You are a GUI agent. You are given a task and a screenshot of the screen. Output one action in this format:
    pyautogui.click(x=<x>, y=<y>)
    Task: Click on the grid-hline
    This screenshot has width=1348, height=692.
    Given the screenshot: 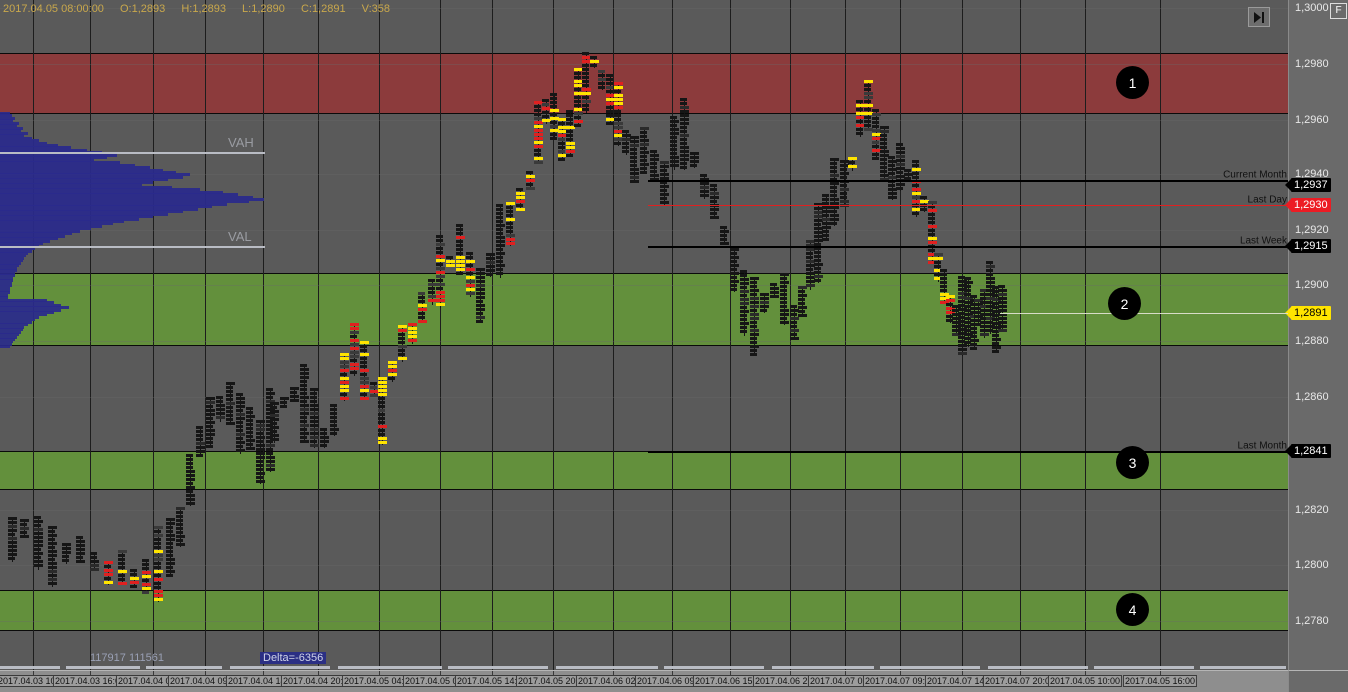 What is the action you would take?
    pyautogui.click(x=644, y=64)
    